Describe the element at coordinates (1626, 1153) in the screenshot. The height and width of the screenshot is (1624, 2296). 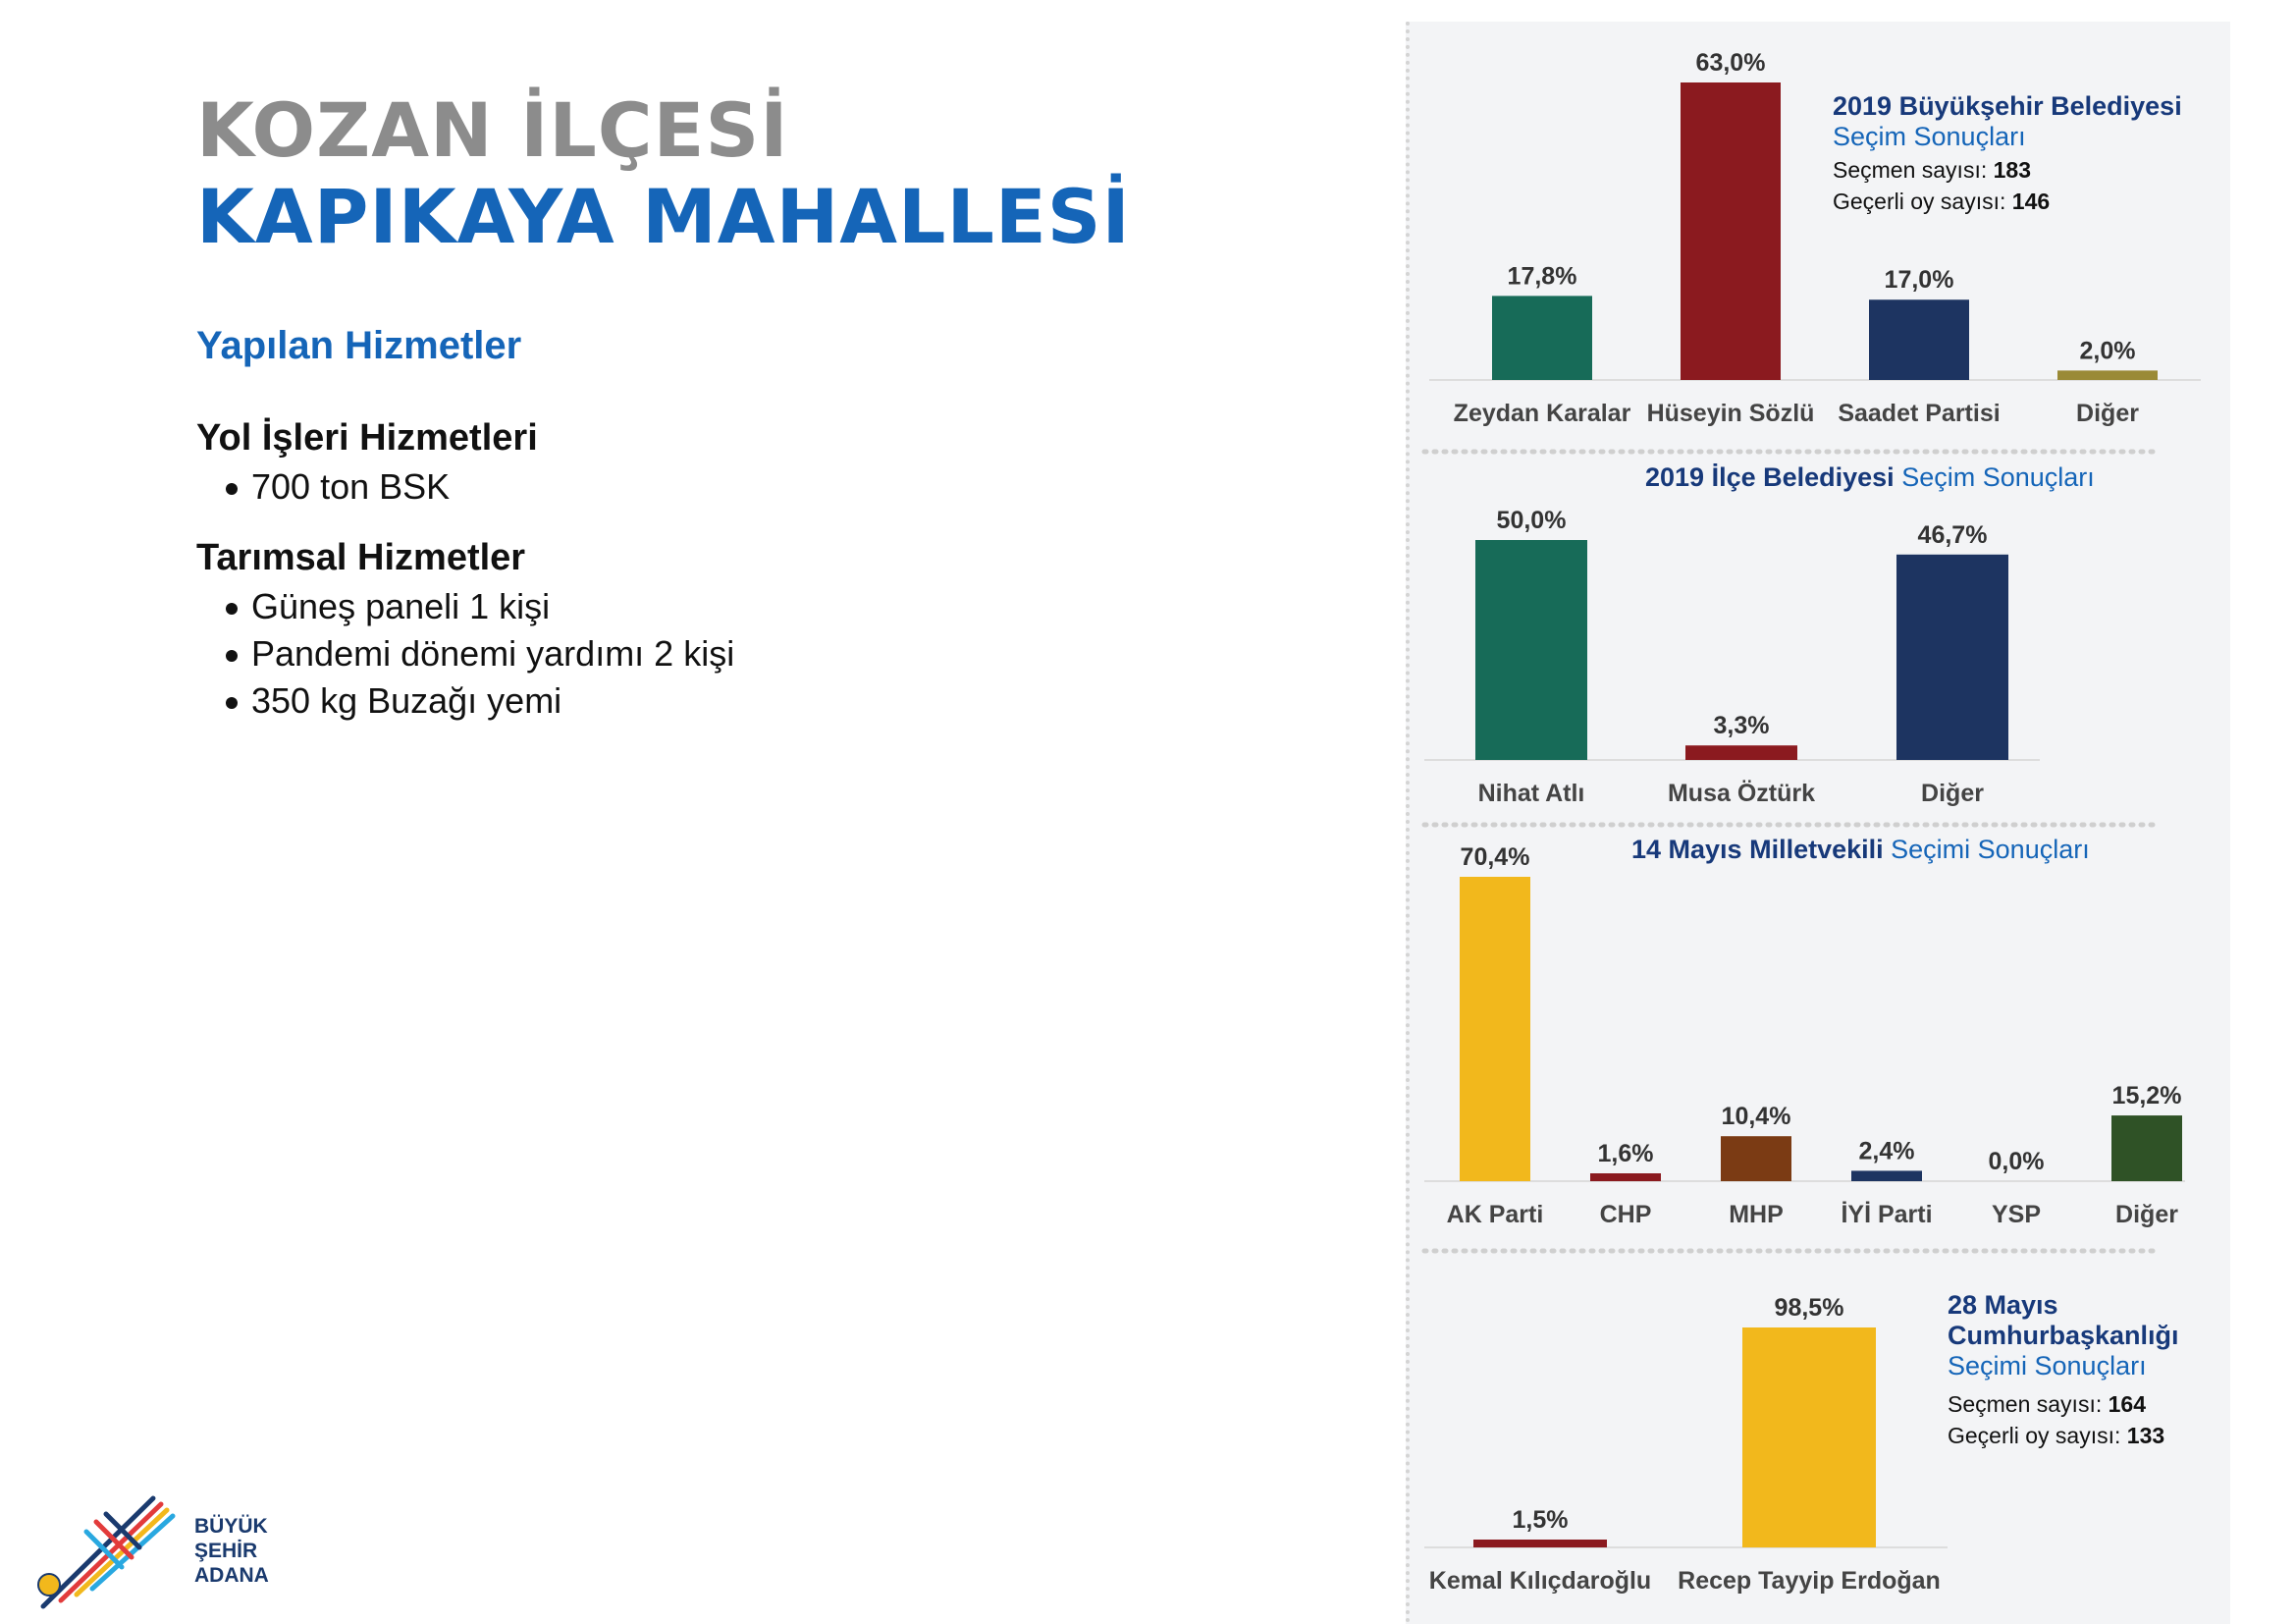
I see `chart-value-label: 1,6%` at that location.